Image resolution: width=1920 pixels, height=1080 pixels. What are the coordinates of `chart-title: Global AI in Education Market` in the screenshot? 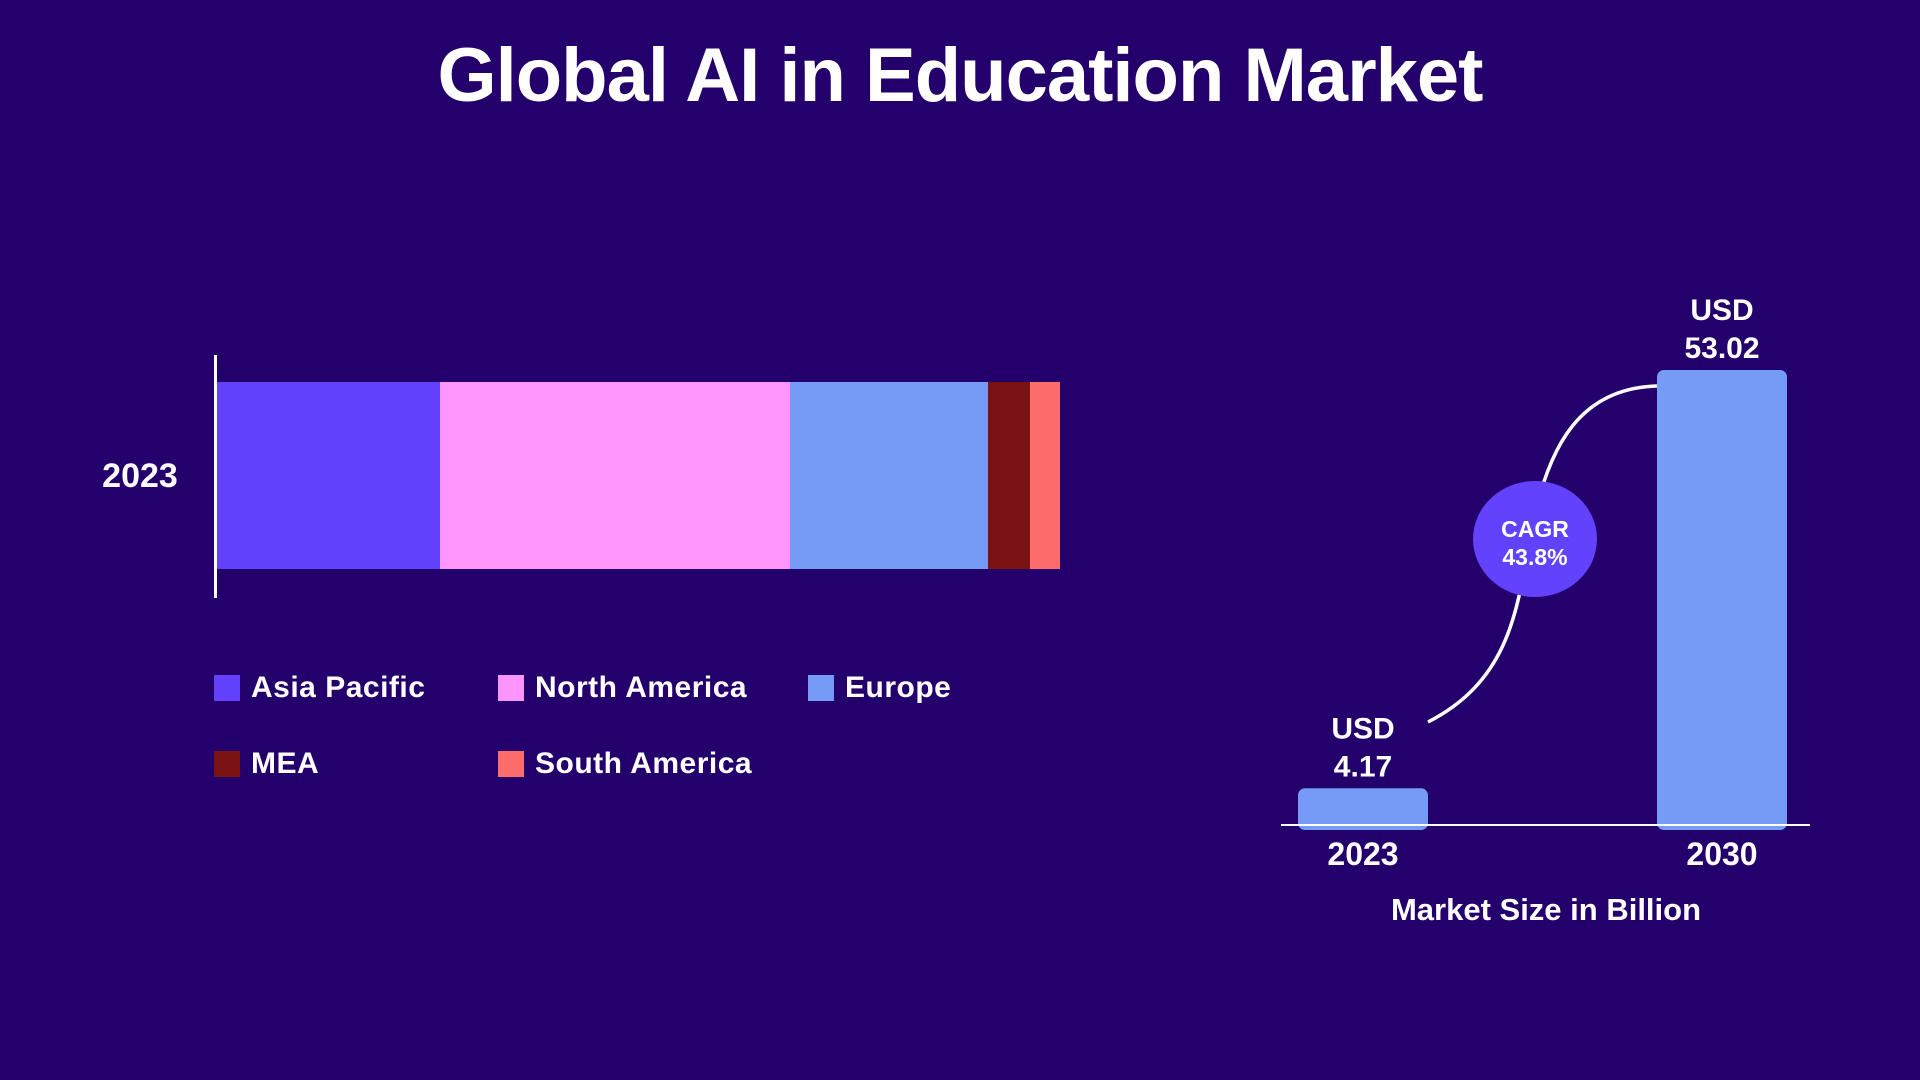 It's located at (960, 75).